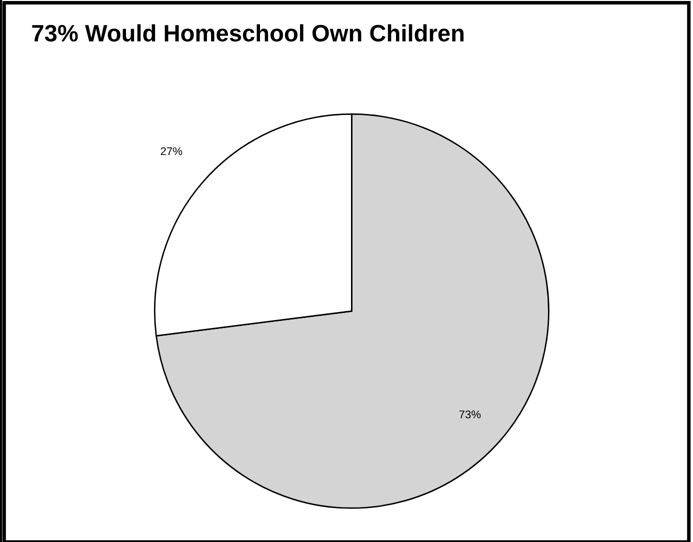  I want to click on chart-title: 73% Would Homeschool Own Children, so click(248, 33).